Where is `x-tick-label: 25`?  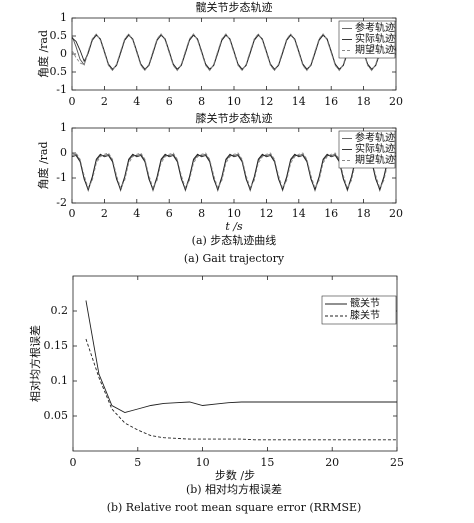
x-tick-label: 25 is located at coordinates (397, 462).